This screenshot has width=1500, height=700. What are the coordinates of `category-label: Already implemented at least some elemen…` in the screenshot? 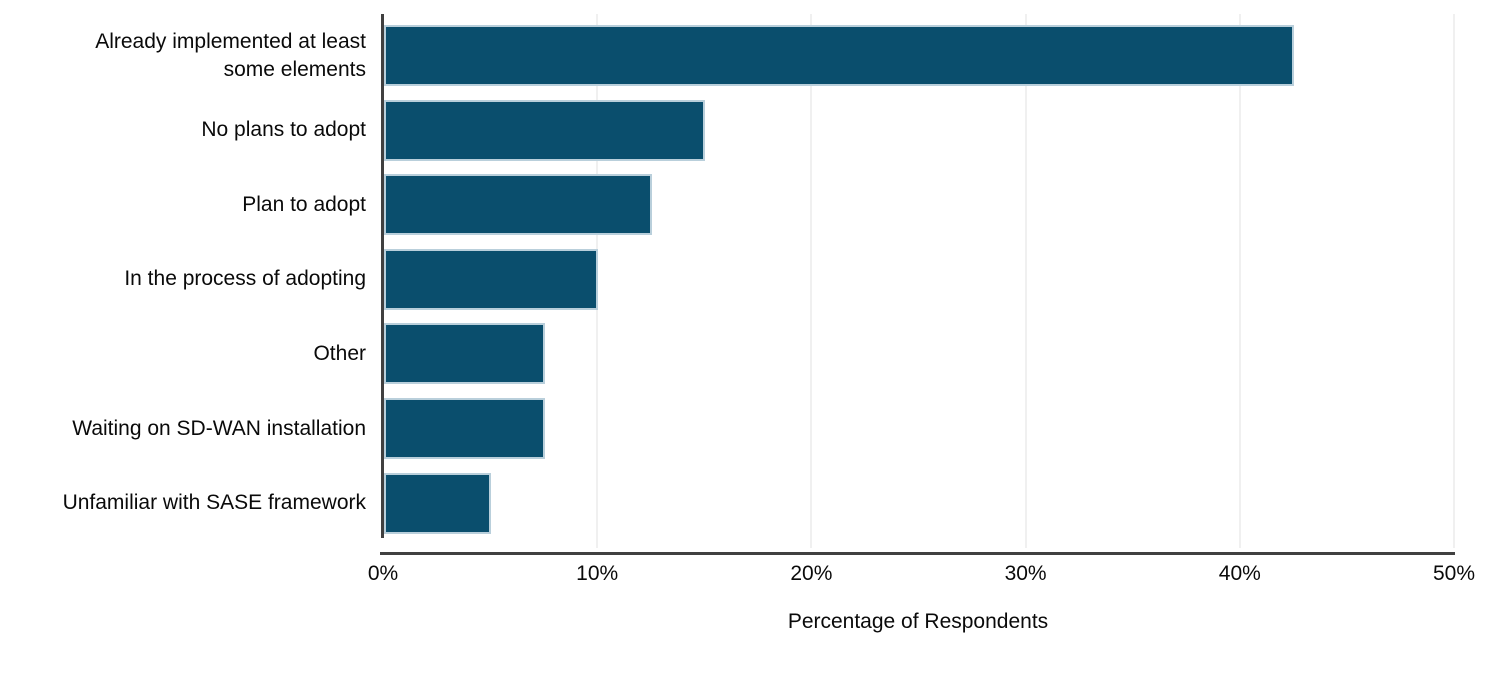 It's located at (230, 55).